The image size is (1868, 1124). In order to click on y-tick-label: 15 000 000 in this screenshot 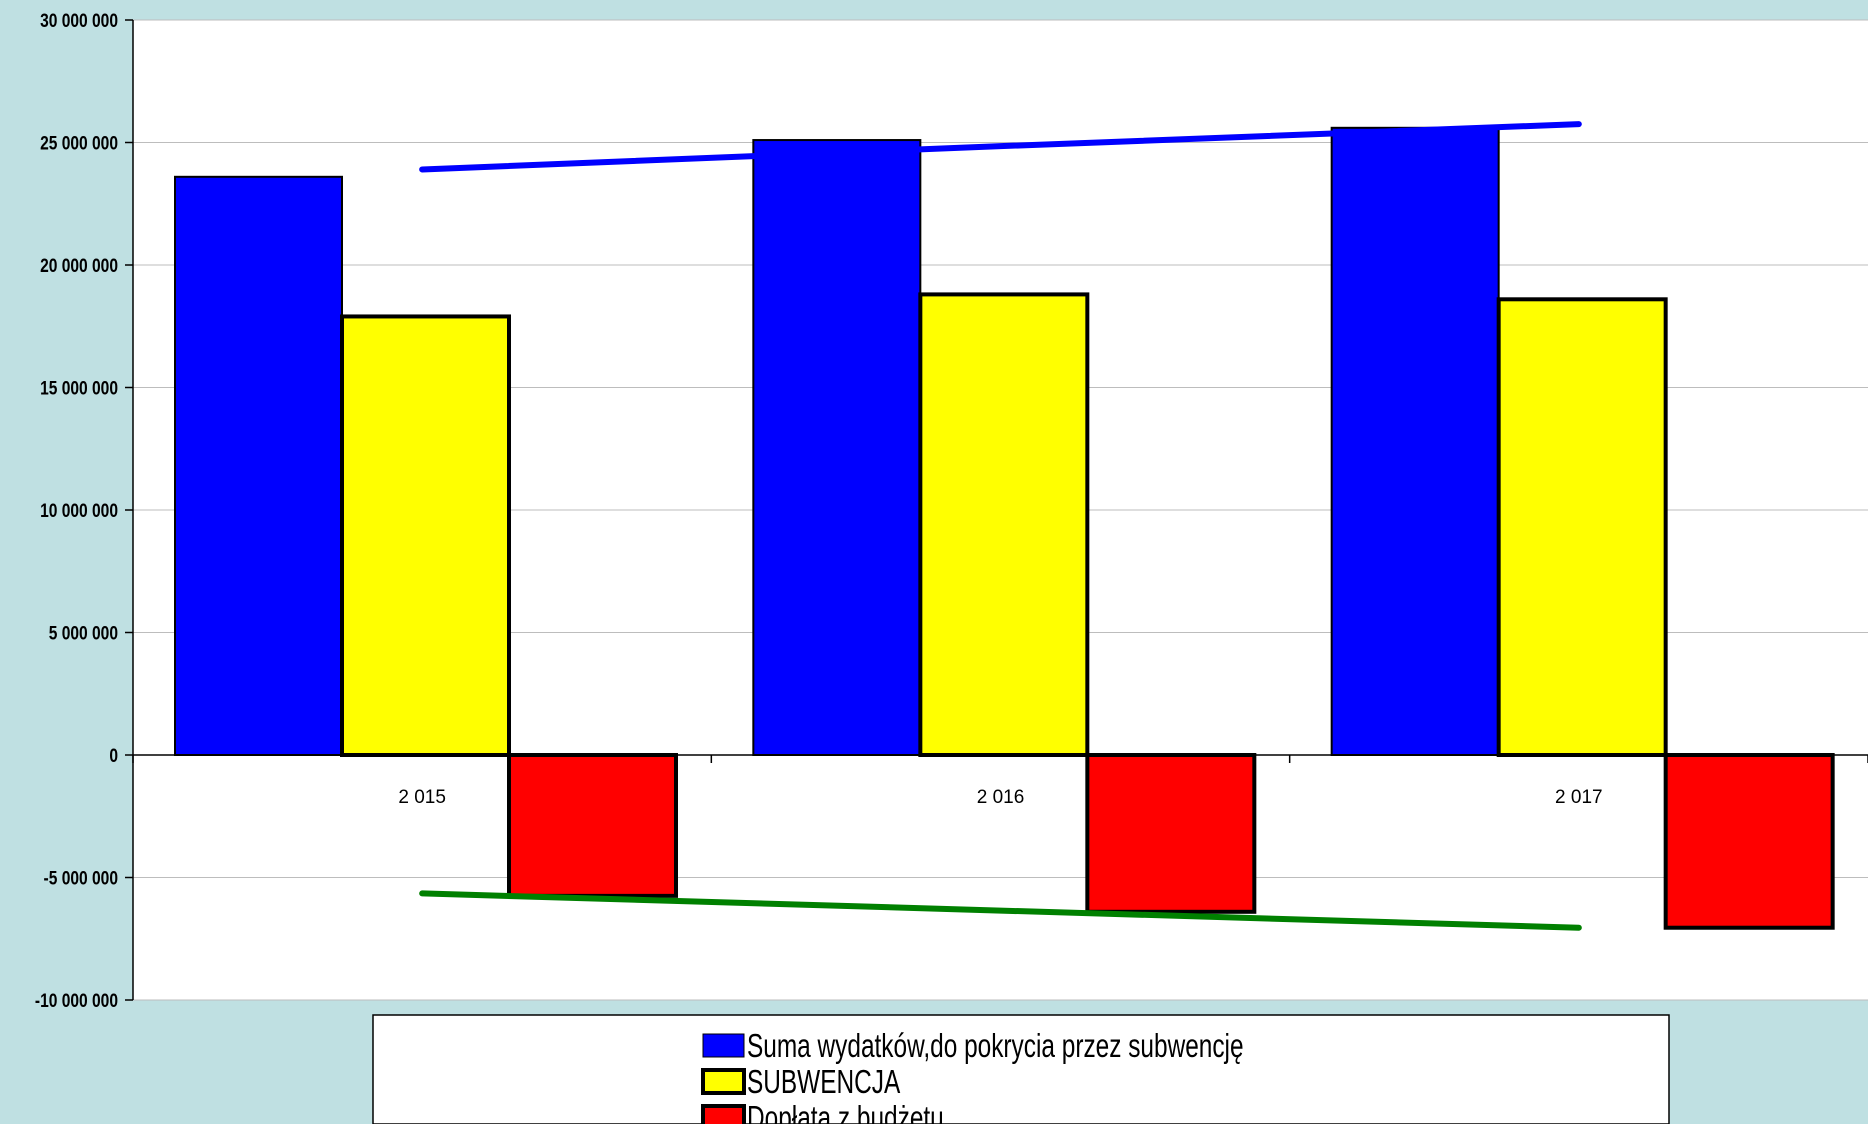, I will do `click(79, 388)`.